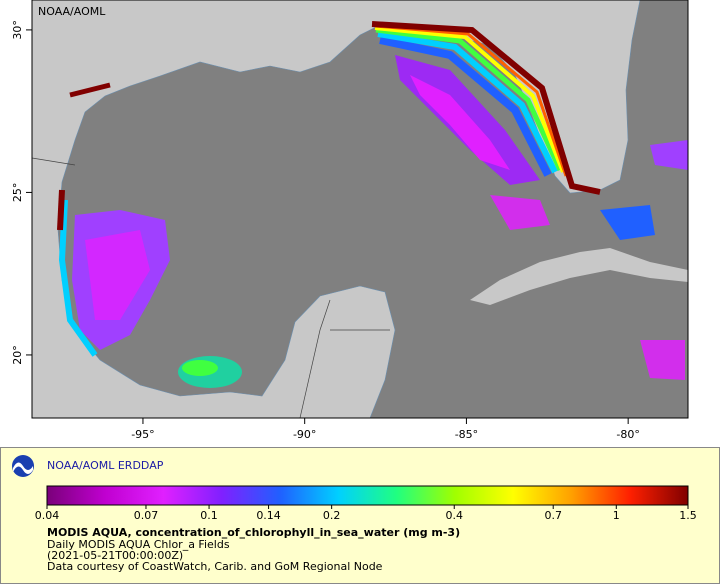 This screenshot has width=720, height=584. What do you see at coordinates (146, 515) in the screenshot?
I see `colorbar-tick-label: 0.07` at bounding box center [146, 515].